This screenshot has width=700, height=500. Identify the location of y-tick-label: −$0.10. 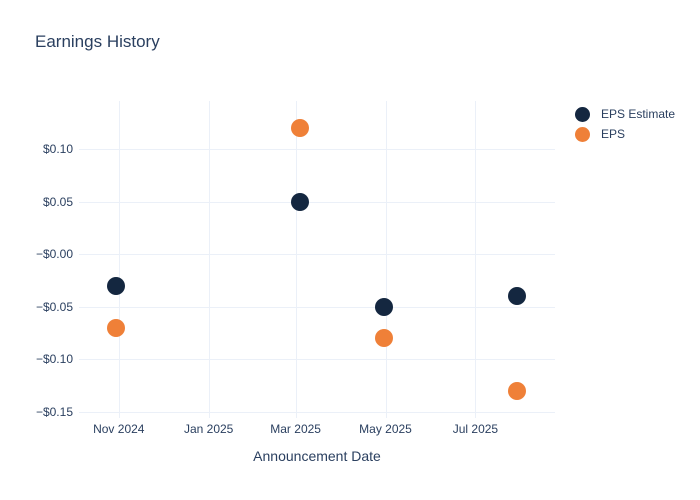
(54, 359).